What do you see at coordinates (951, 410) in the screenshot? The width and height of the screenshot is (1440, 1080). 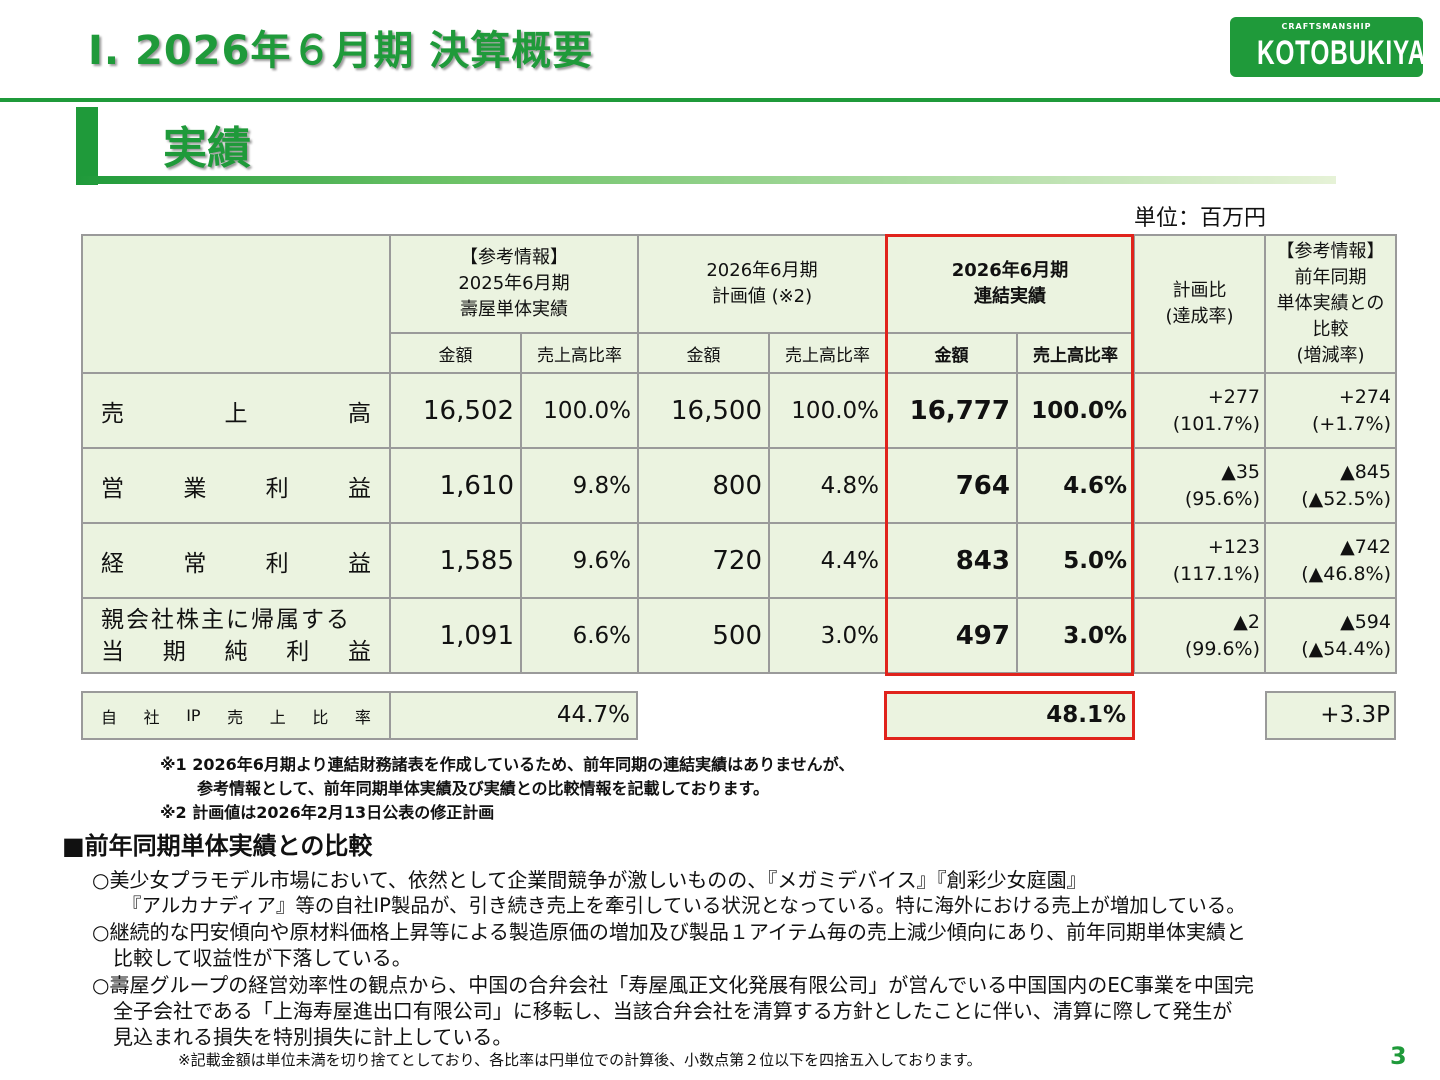 I see `actual-amount: 16,777` at bounding box center [951, 410].